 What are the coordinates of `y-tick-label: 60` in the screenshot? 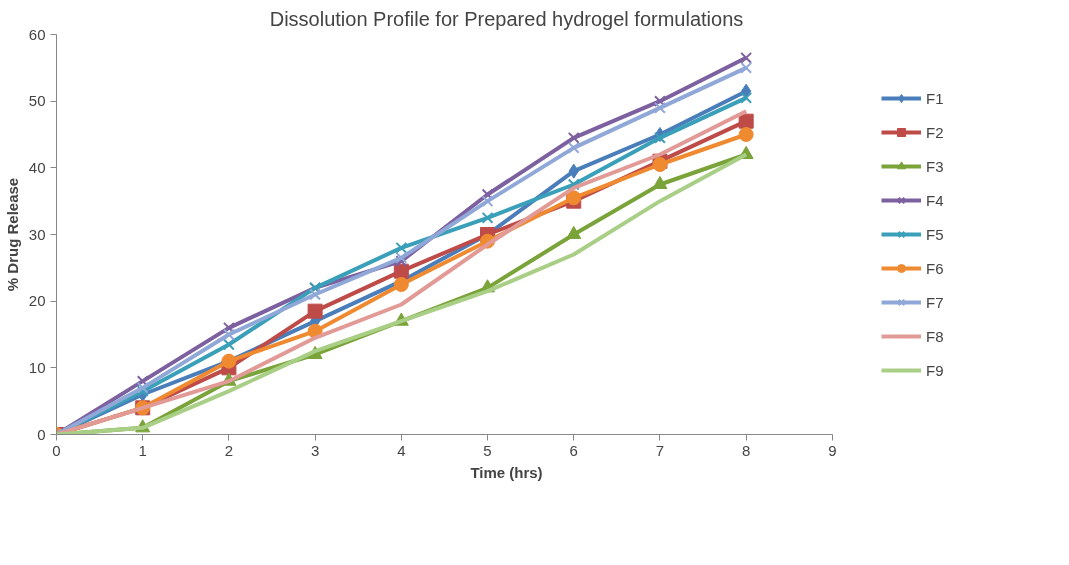 It's located at (37, 34).